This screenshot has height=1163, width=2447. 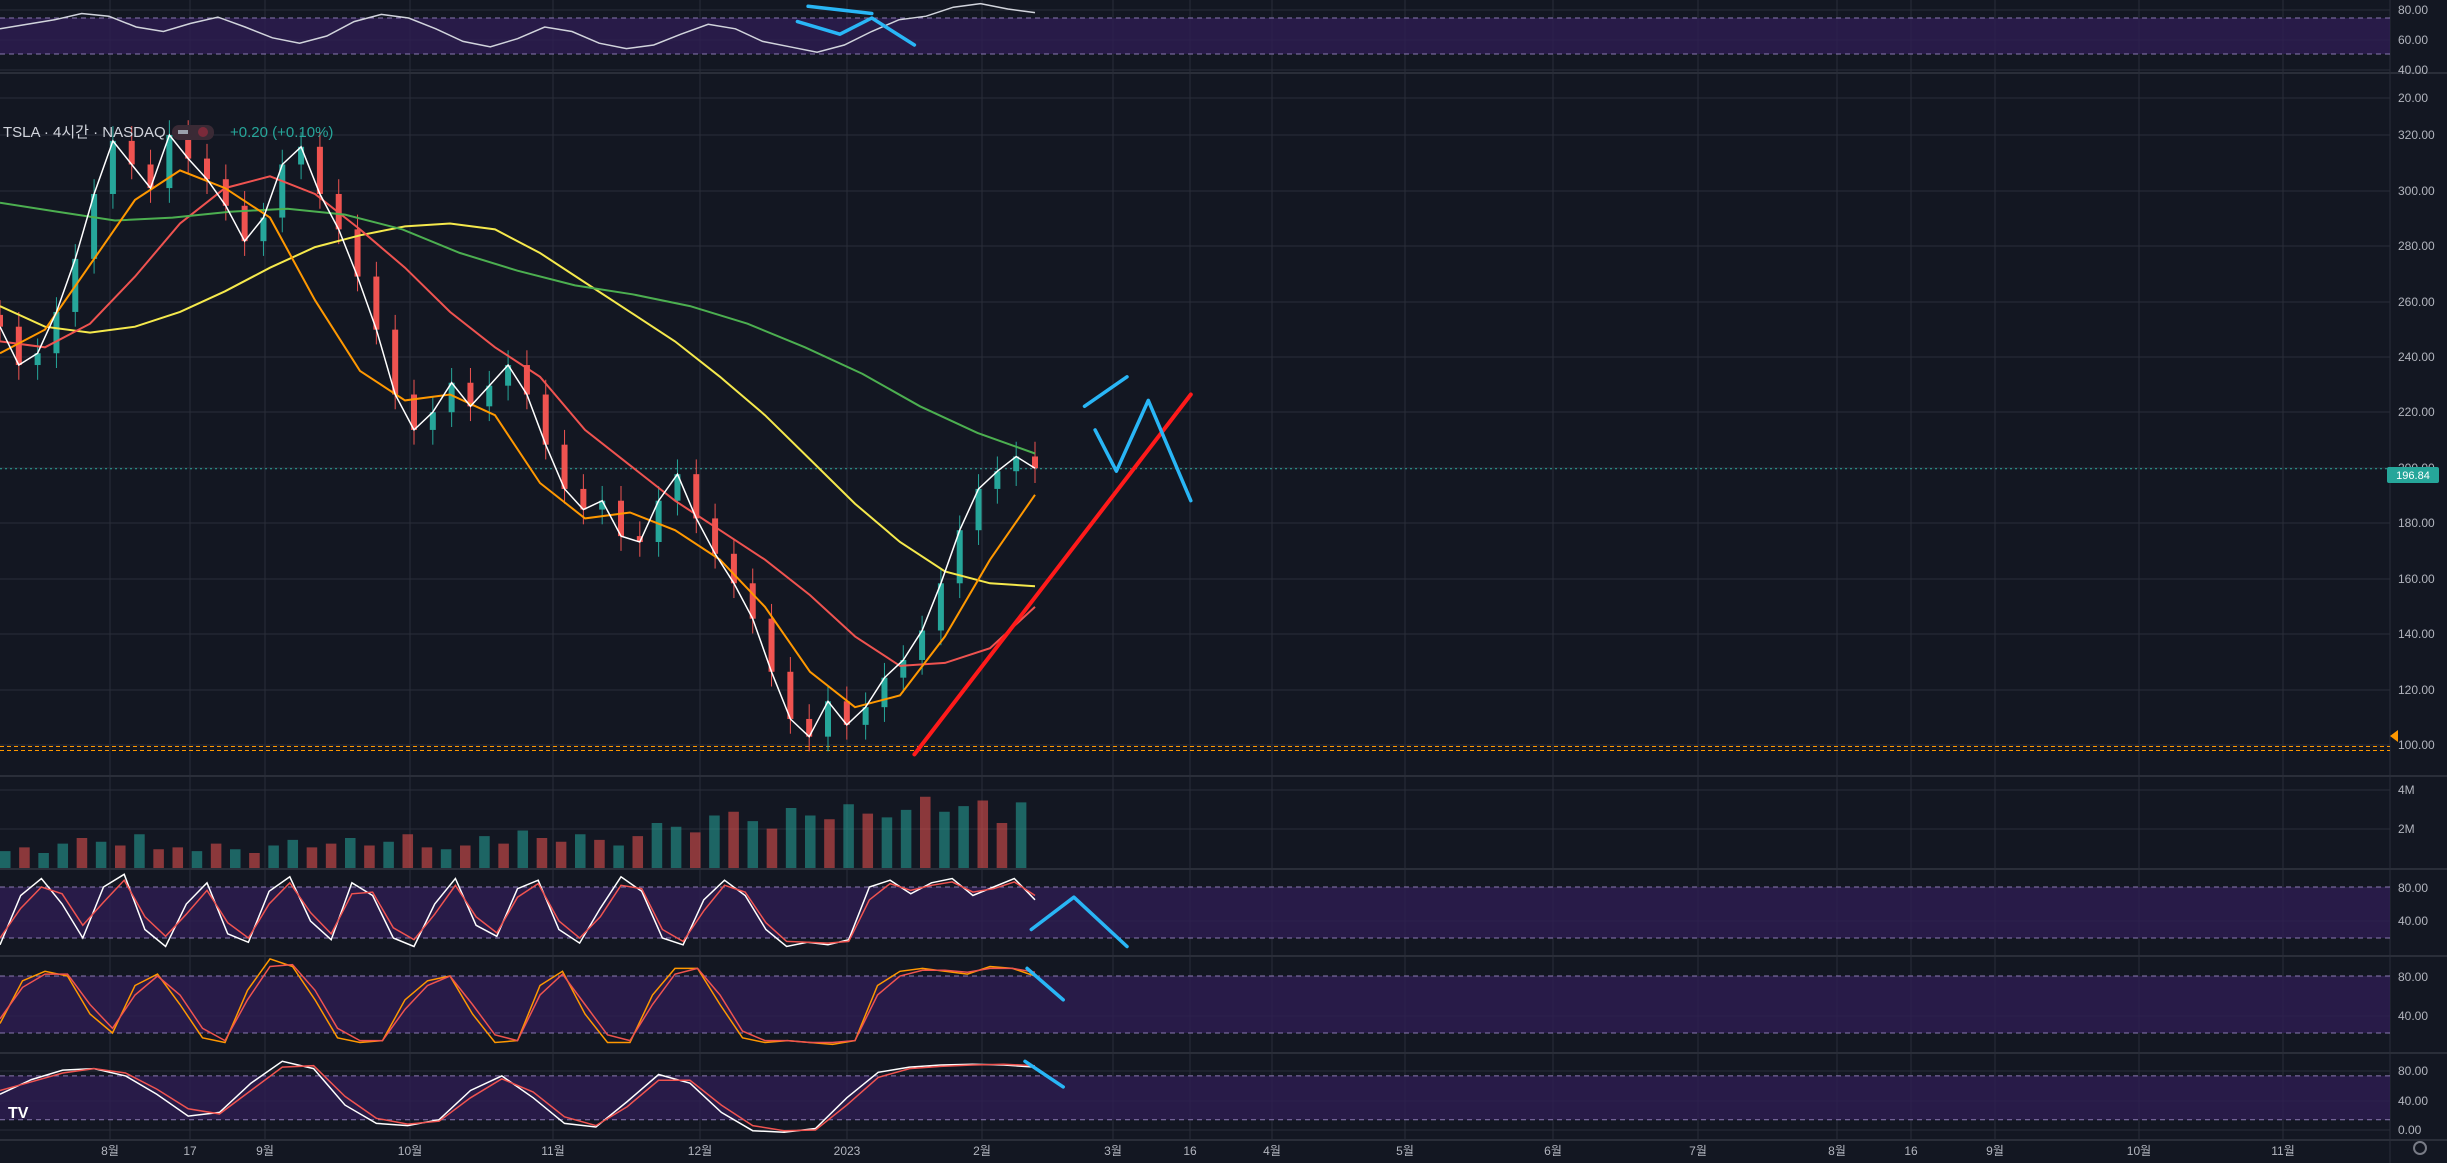 I want to click on symbol-title: TSLA · 4시간 · NASDAQ, so click(x=84, y=132).